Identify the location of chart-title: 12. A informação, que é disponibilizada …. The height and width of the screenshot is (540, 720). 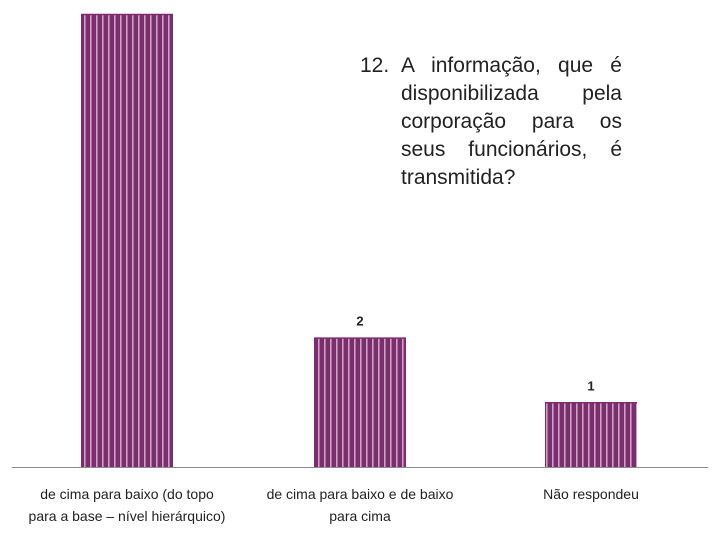
(491, 122).